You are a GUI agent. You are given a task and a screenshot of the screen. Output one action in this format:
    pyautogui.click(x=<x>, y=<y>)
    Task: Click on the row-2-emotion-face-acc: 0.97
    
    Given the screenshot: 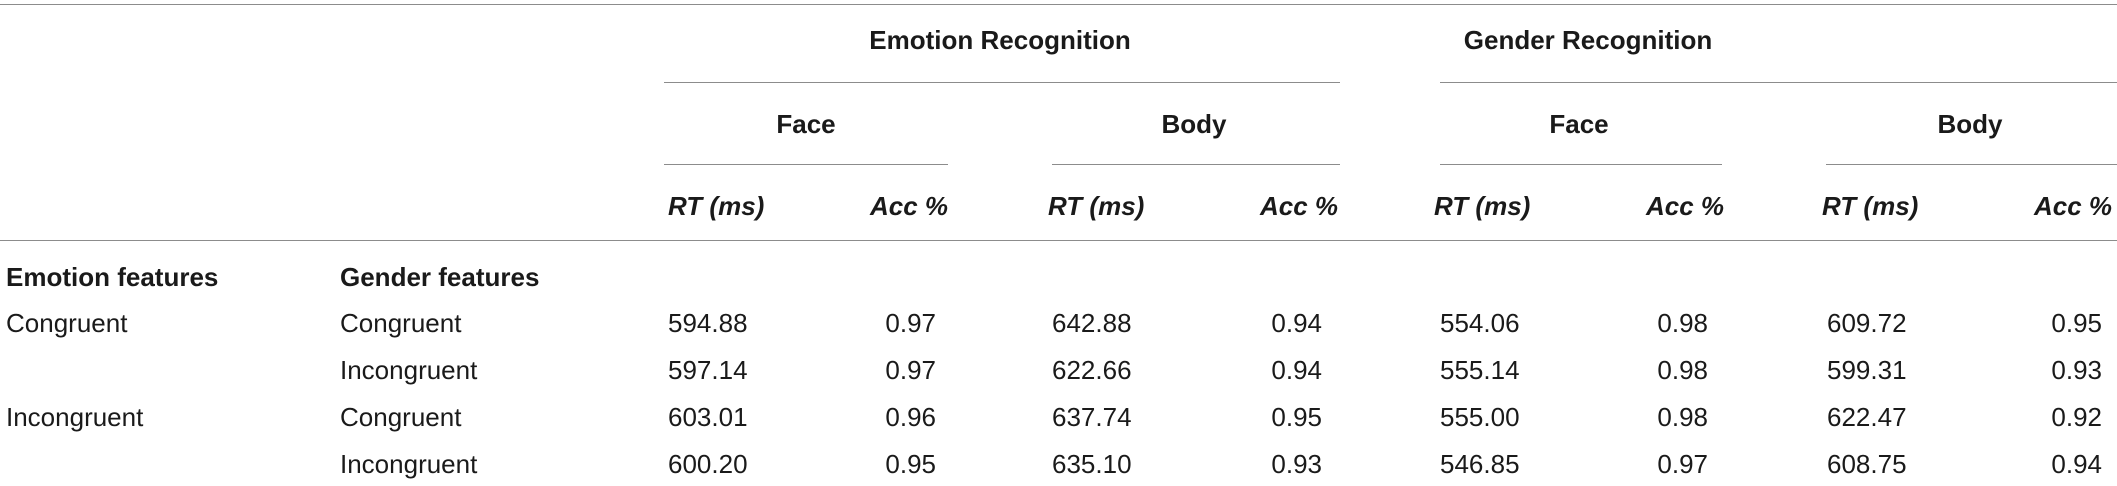 What is the action you would take?
    pyautogui.click(x=910, y=370)
    